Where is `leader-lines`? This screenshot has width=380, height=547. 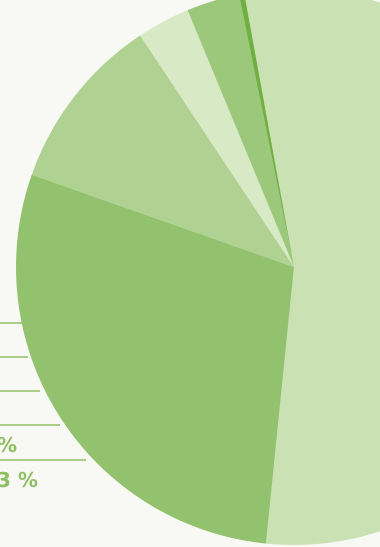
leader-lines is located at coordinates (43, 391).